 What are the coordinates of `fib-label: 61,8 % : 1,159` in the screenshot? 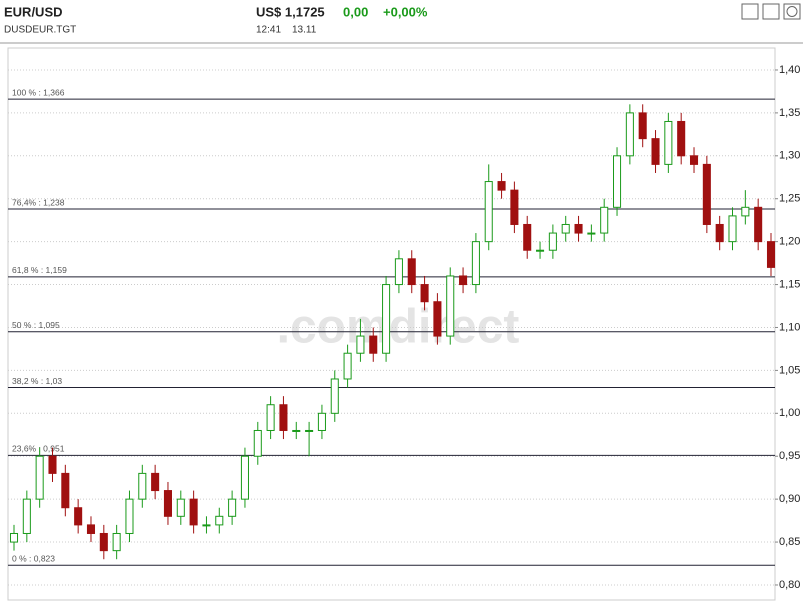 It's located at (39, 270).